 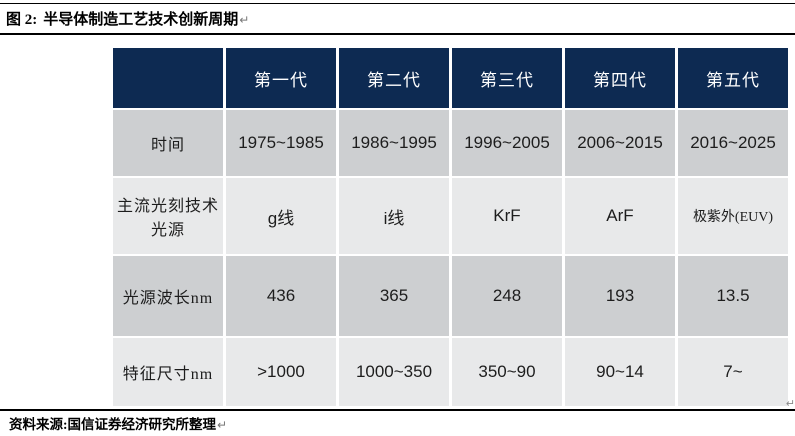 I want to click on cell-feature-gen4: 90~14, so click(x=620, y=372).